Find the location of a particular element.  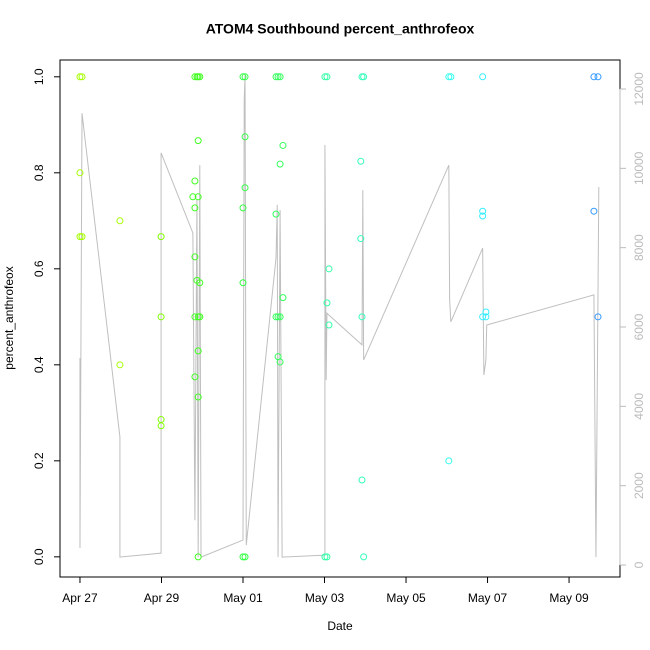

y-tick-label: 0.8 is located at coordinates (39, 172).